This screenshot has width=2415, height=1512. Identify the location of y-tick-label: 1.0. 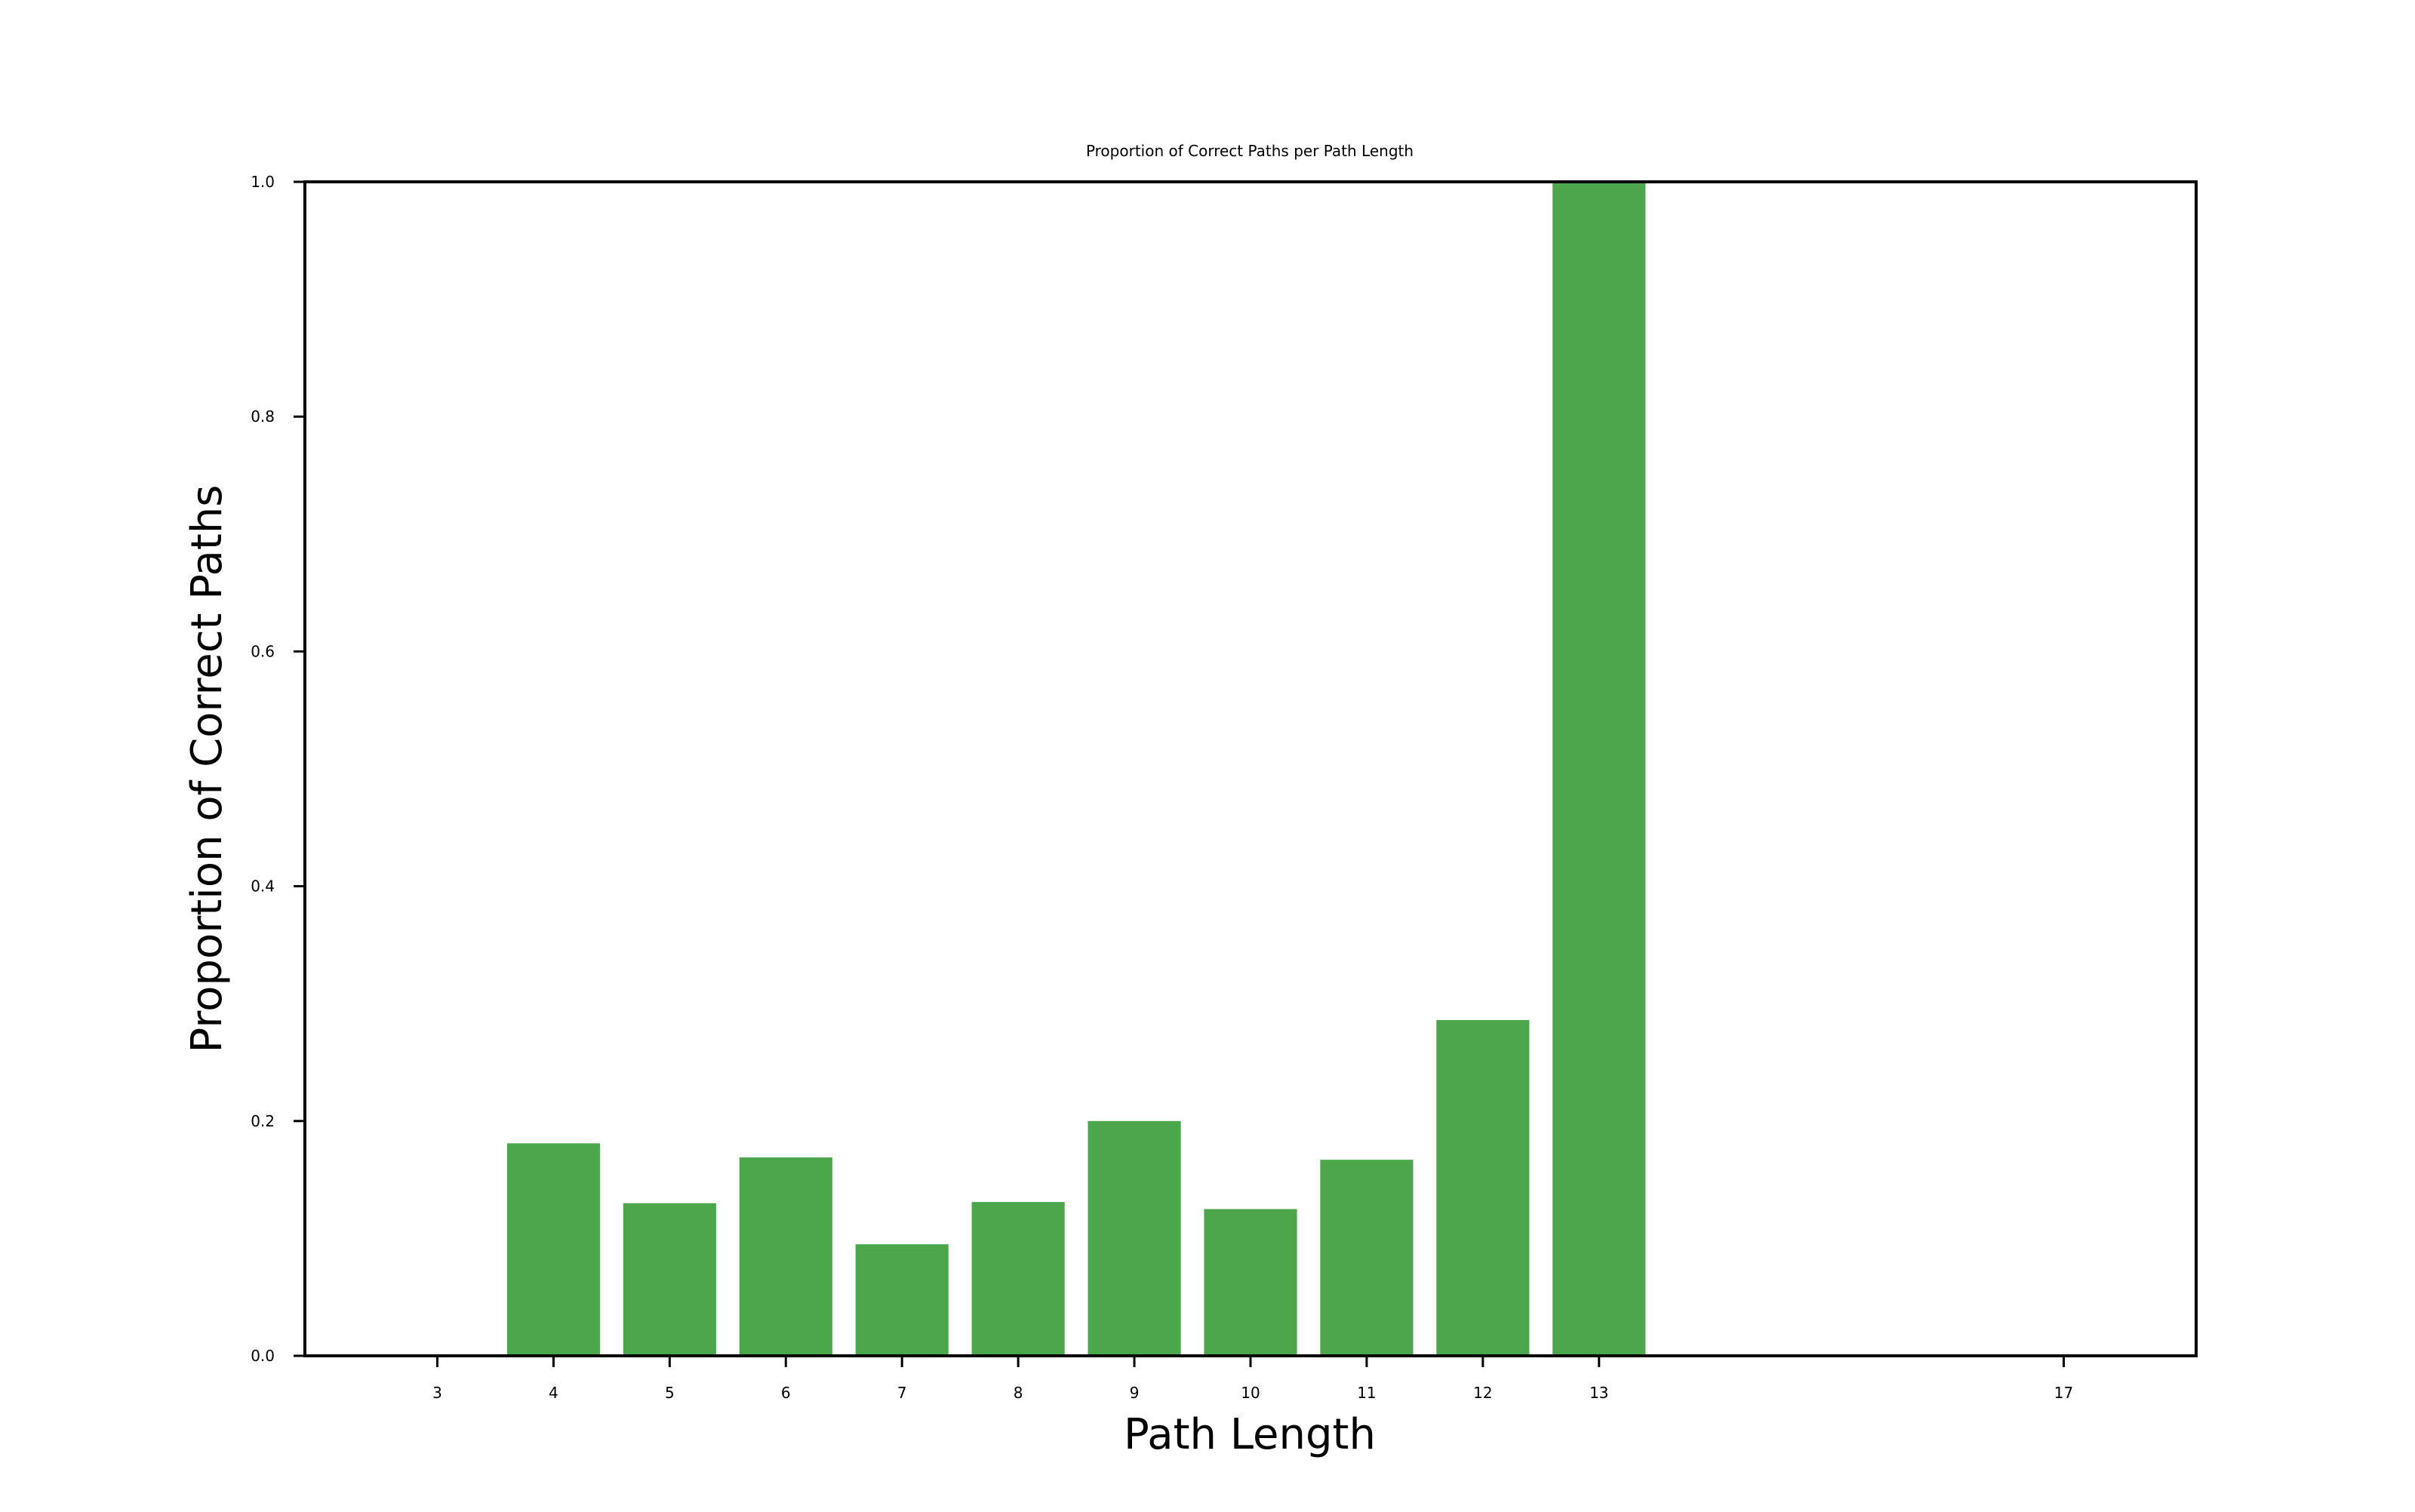
(263, 182).